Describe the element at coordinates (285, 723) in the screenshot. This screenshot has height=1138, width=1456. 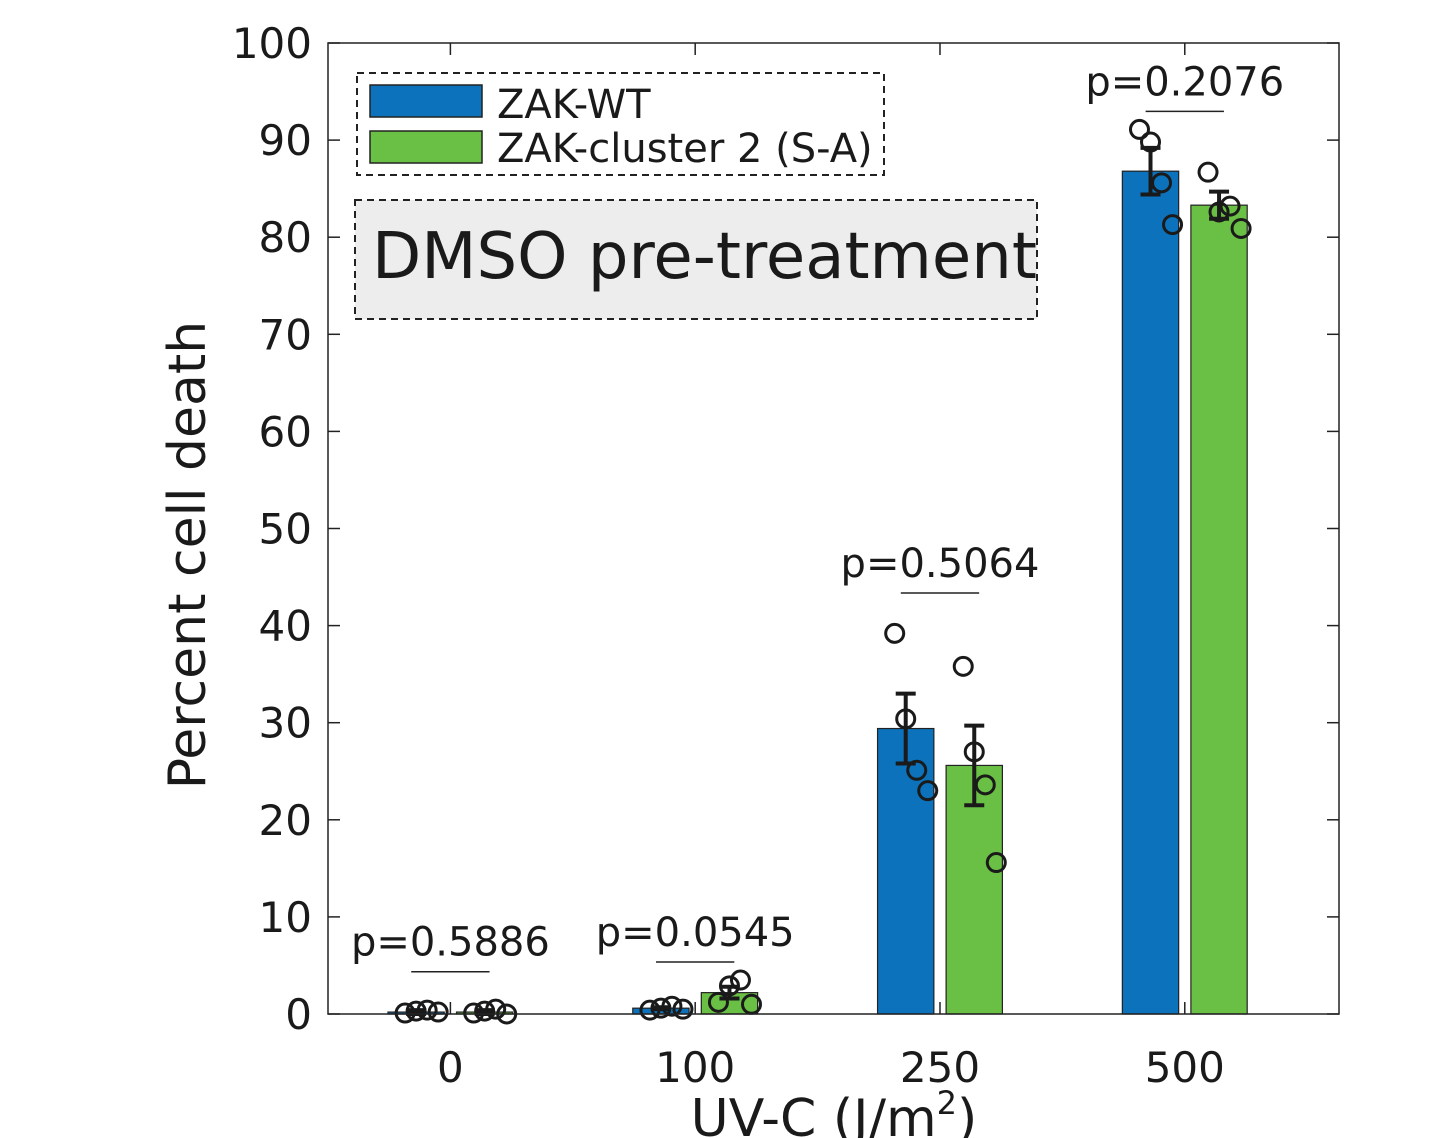
I see `y-tick-label: 30` at that location.